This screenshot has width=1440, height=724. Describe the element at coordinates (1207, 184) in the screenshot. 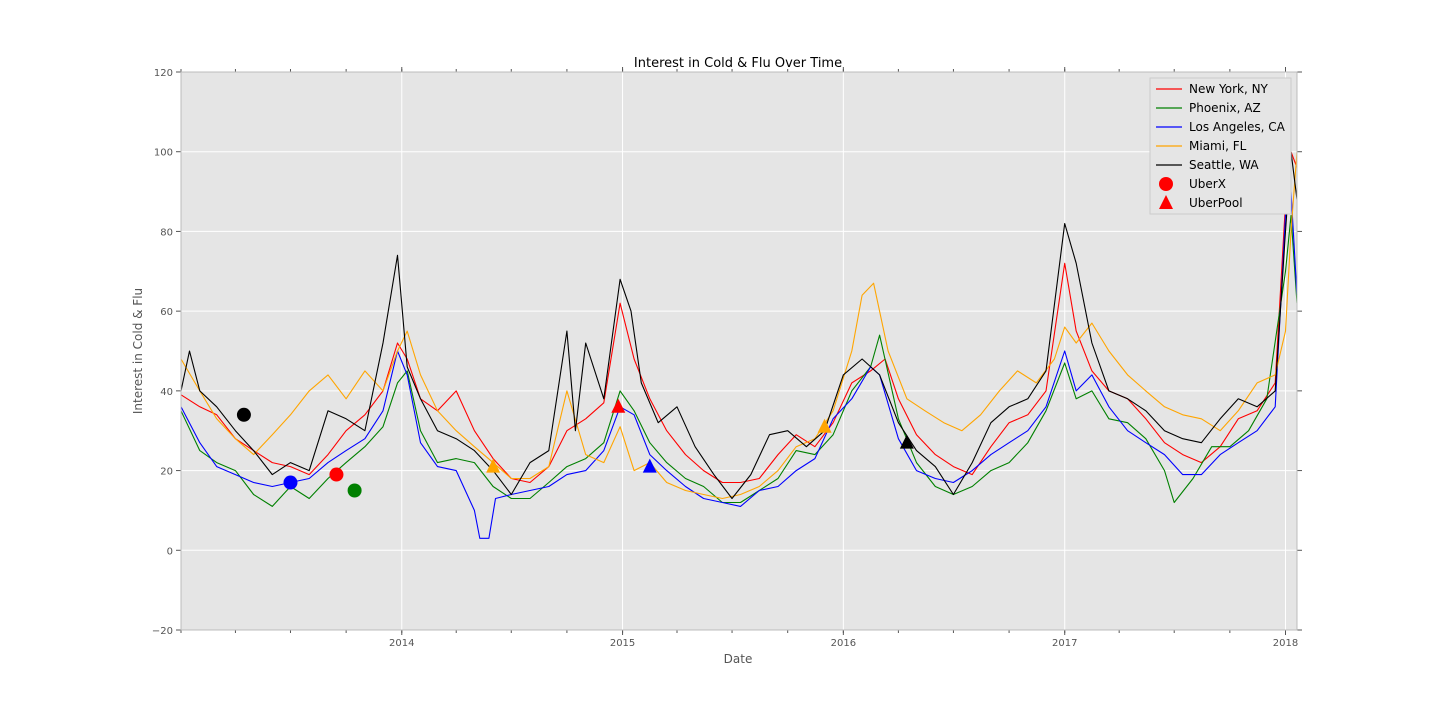

I see `legend-label: UberX` at that location.